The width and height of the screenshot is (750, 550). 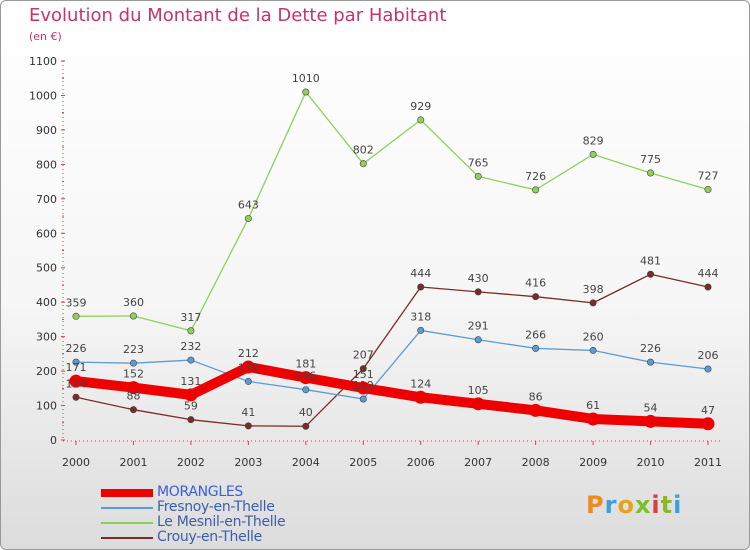 I want to click on data-label: 481, so click(x=650, y=260).